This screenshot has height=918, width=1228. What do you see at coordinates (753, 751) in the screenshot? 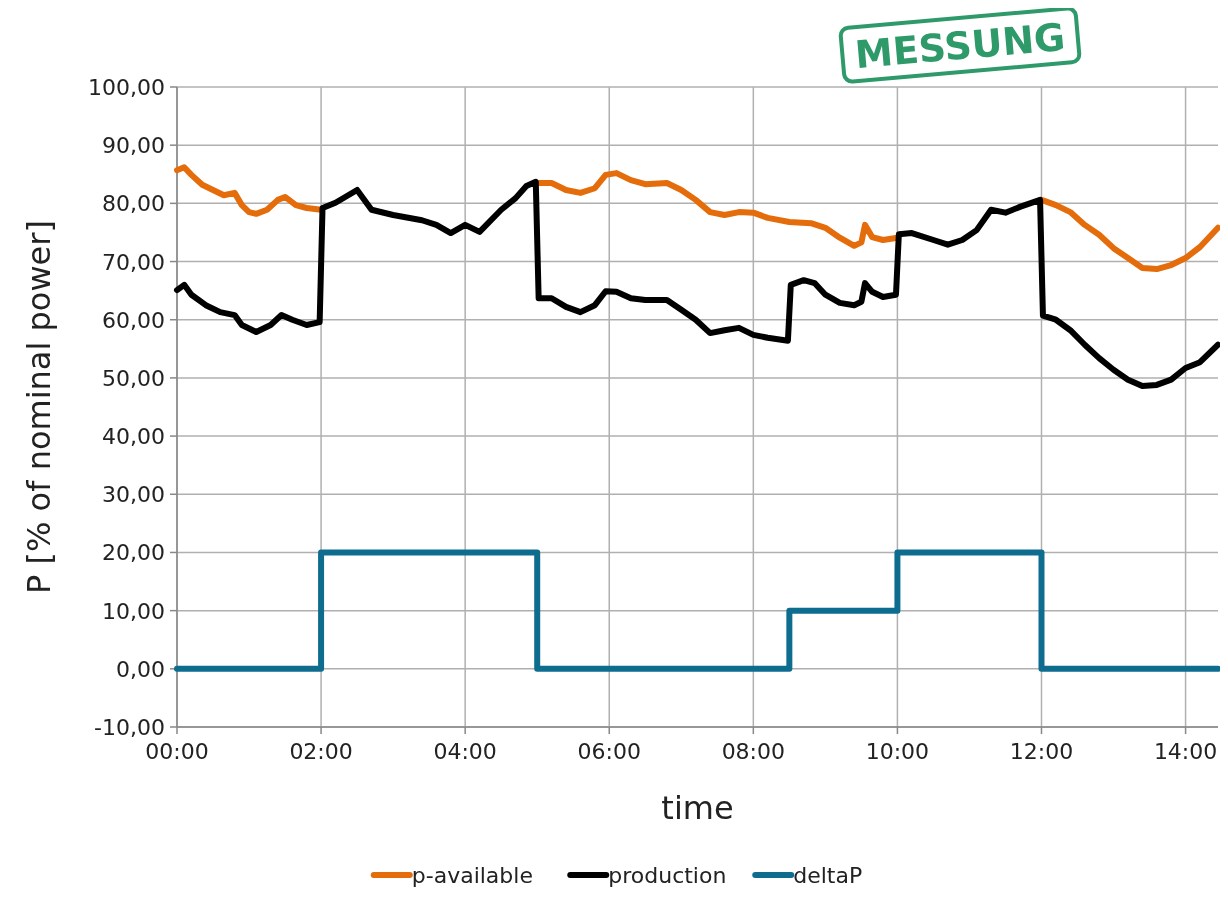
I see `x-tick-label: 08:00` at bounding box center [753, 751].